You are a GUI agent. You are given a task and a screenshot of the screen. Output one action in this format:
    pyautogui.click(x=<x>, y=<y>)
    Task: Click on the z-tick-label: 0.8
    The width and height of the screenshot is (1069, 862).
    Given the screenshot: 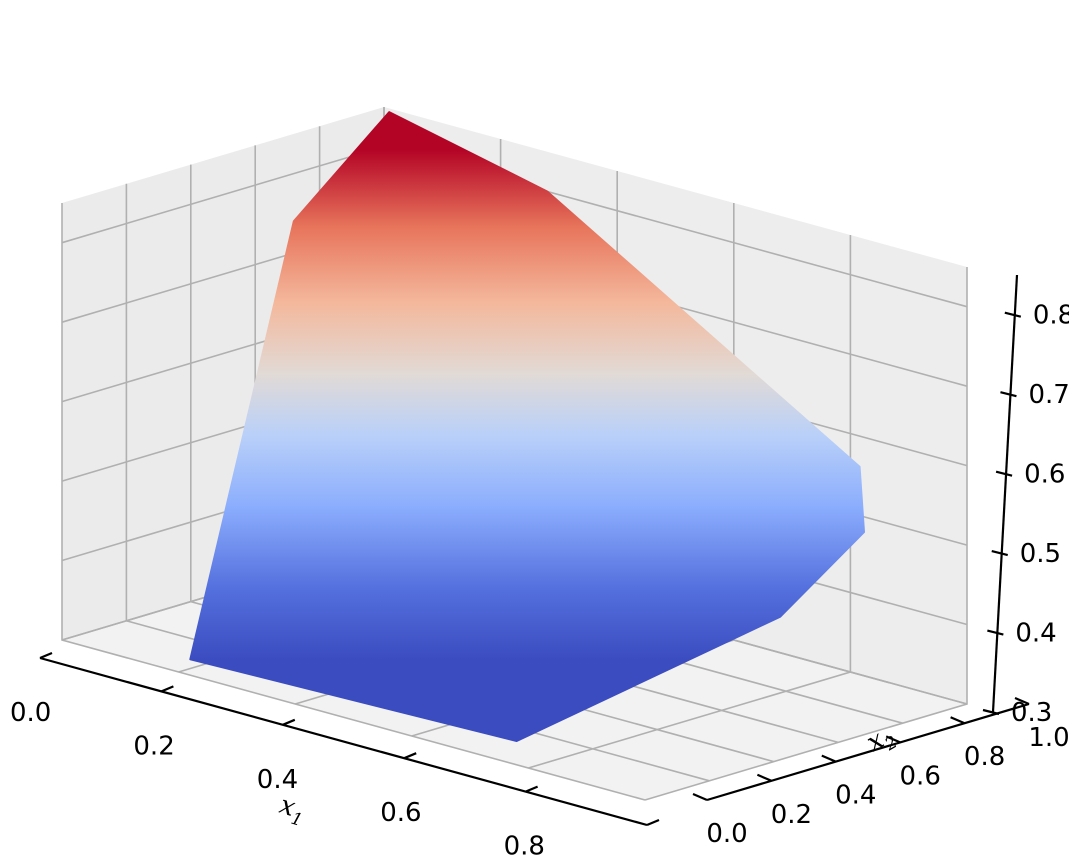 What is the action you would take?
    pyautogui.click(x=1051, y=316)
    